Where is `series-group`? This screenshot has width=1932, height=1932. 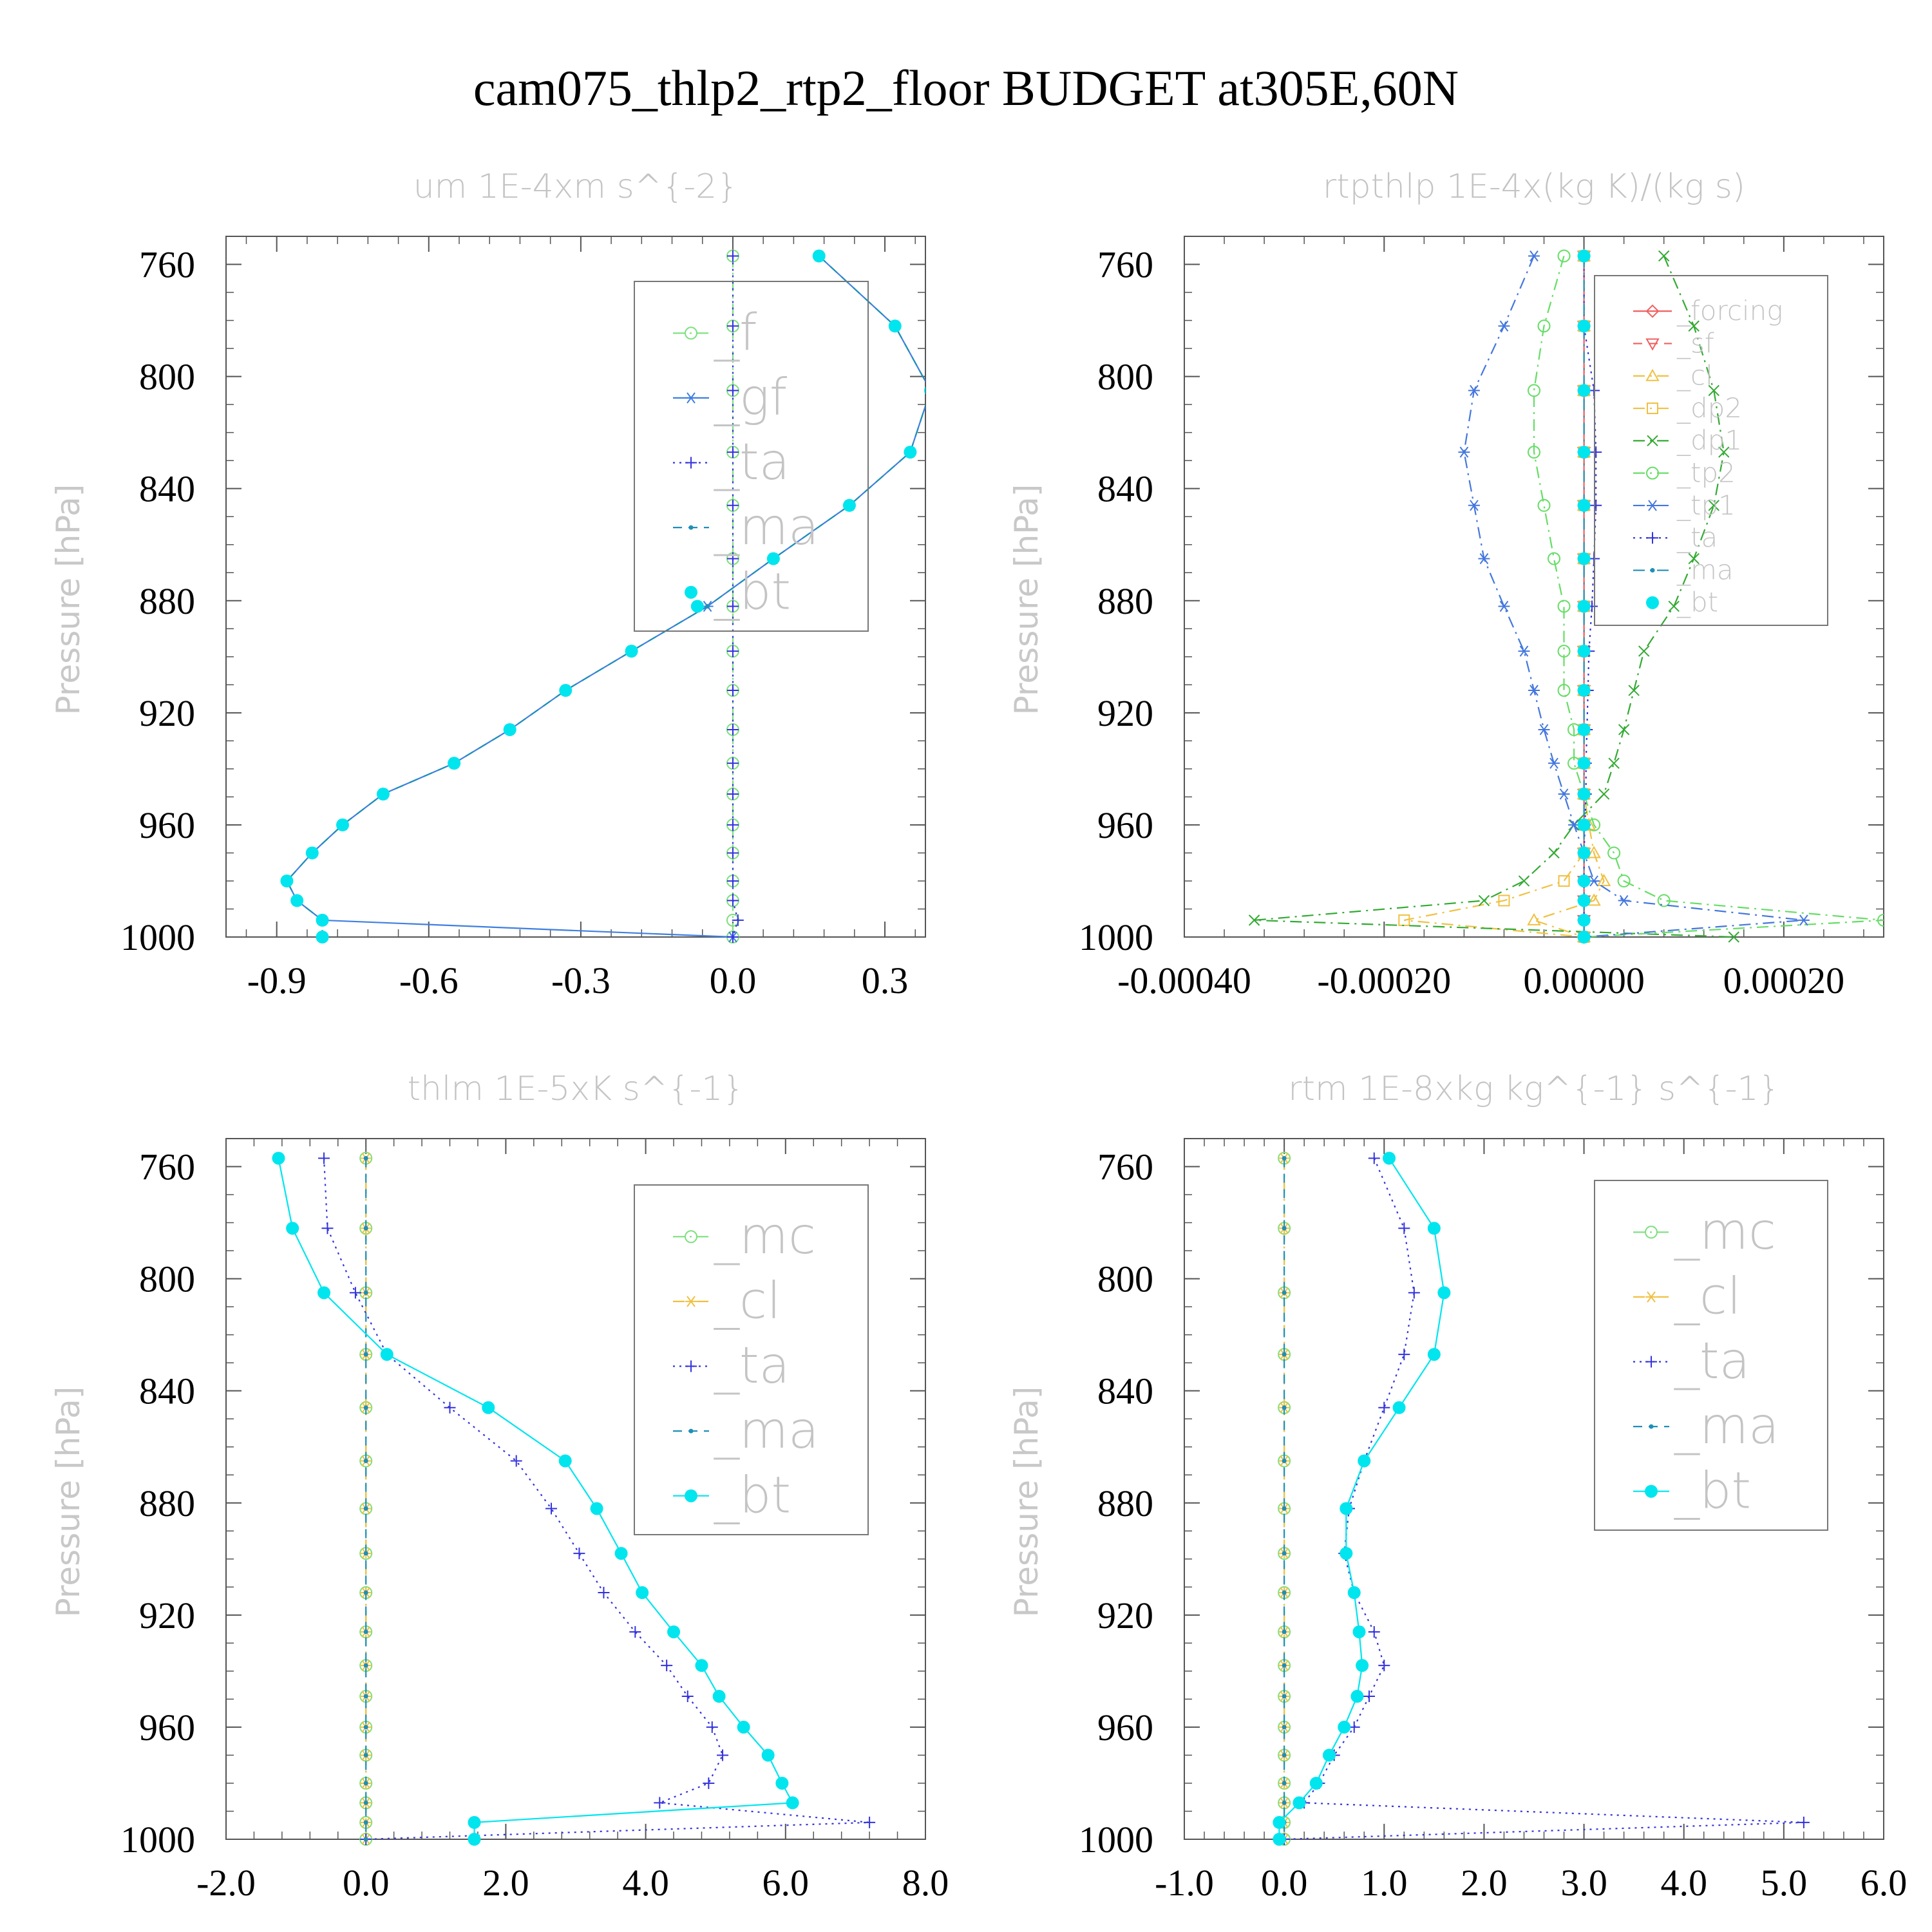 series-group is located at coordinates (1566, 597).